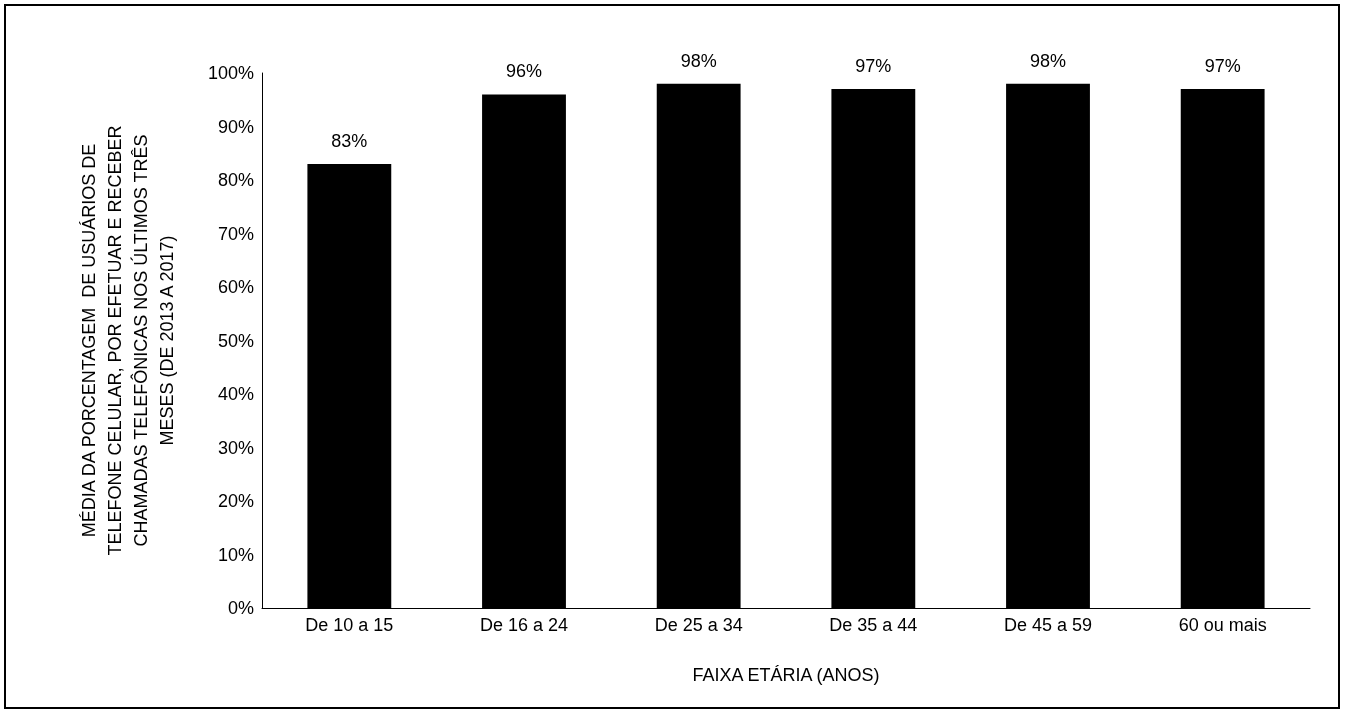 The height and width of the screenshot is (717, 1348). I want to click on x-tick-label: De 45 a 59, so click(1048, 625).